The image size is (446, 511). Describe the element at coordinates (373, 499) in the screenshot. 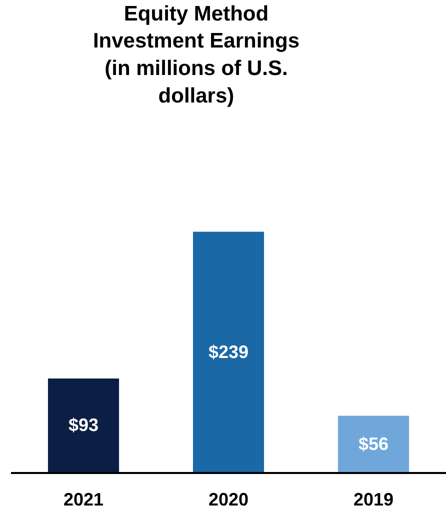

I see `x-tick-label: 2019` at that location.